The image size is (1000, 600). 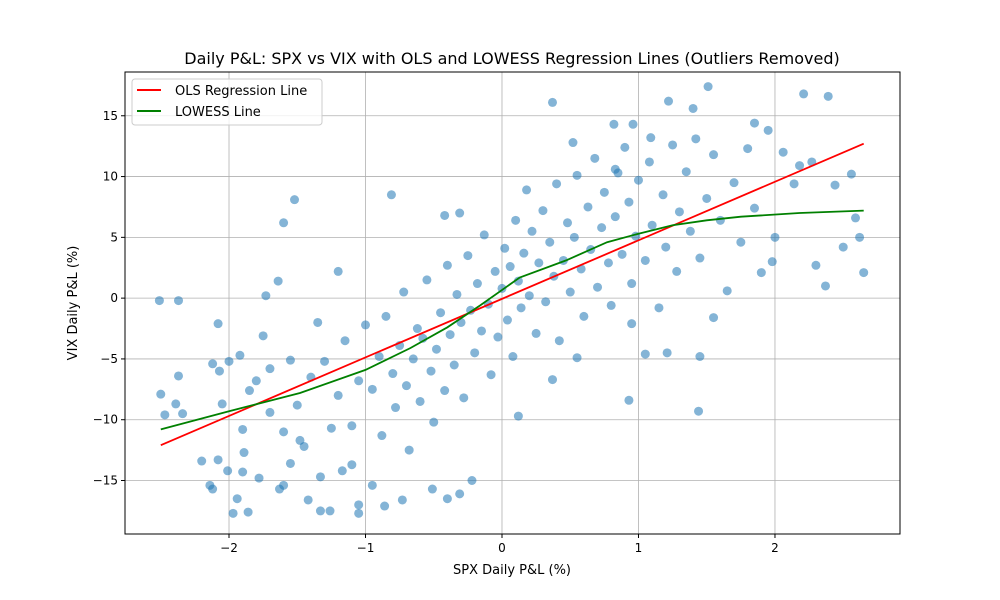 I want to click on legend: OLS Regression Line LOWESS Line, so click(x=227, y=102).